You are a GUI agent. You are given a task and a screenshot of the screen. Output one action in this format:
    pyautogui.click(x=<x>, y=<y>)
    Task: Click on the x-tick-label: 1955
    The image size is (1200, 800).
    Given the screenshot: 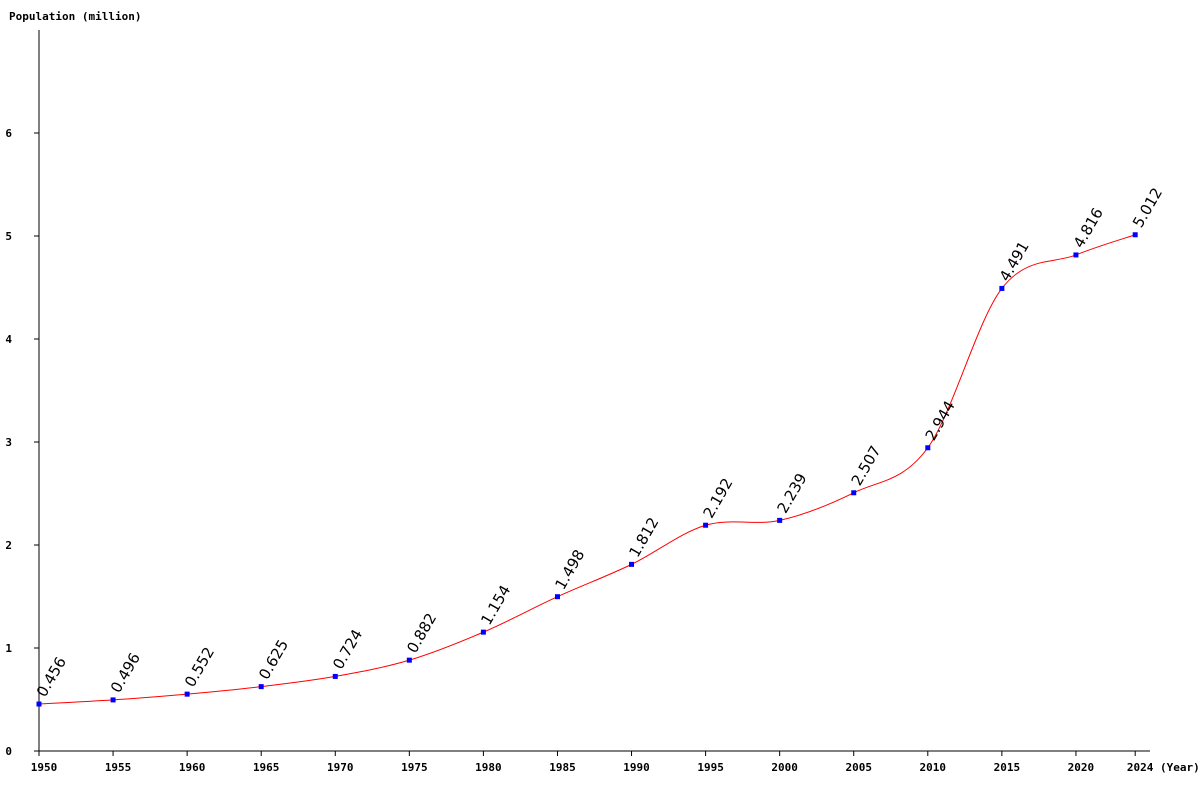 What is the action you would take?
    pyautogui.click(x=118, y=767)
    